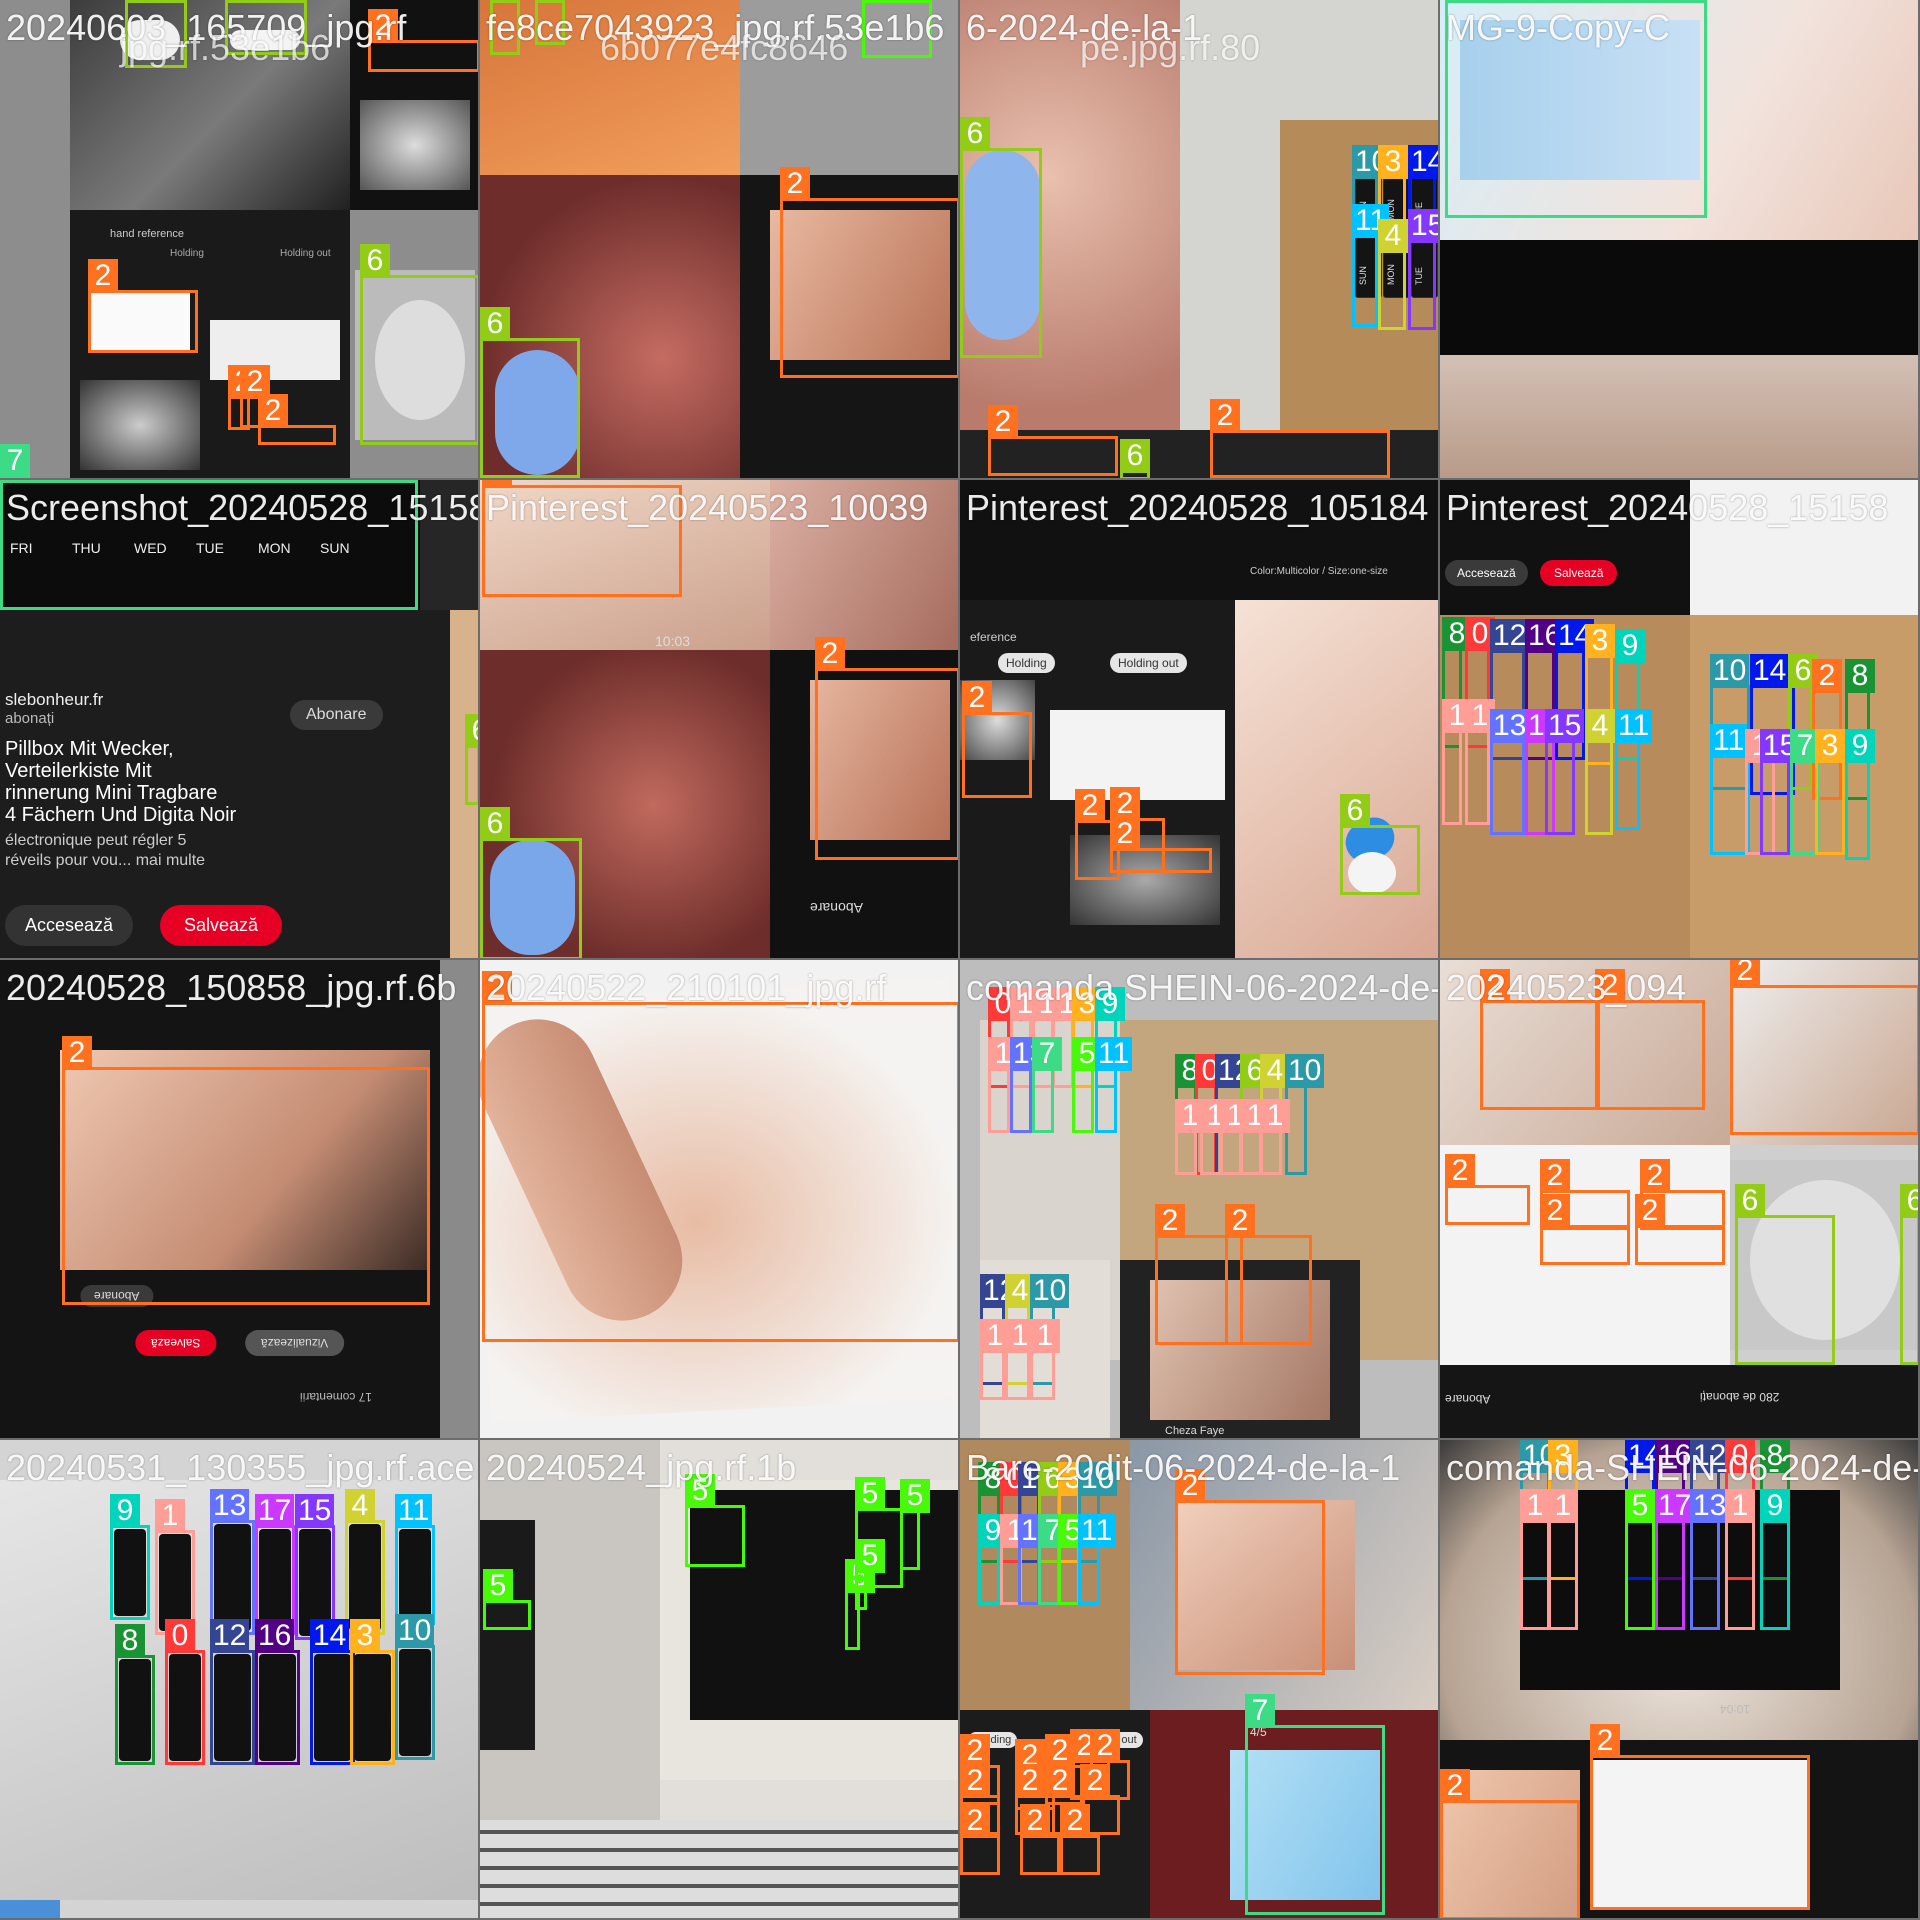 The height and width of the screenshot is (1920, 1920). Describe the element at coordinates (231, 987) in the screenshot. I see `tile-filename: 20240528_150858_jpg.rf.6b` at that location.